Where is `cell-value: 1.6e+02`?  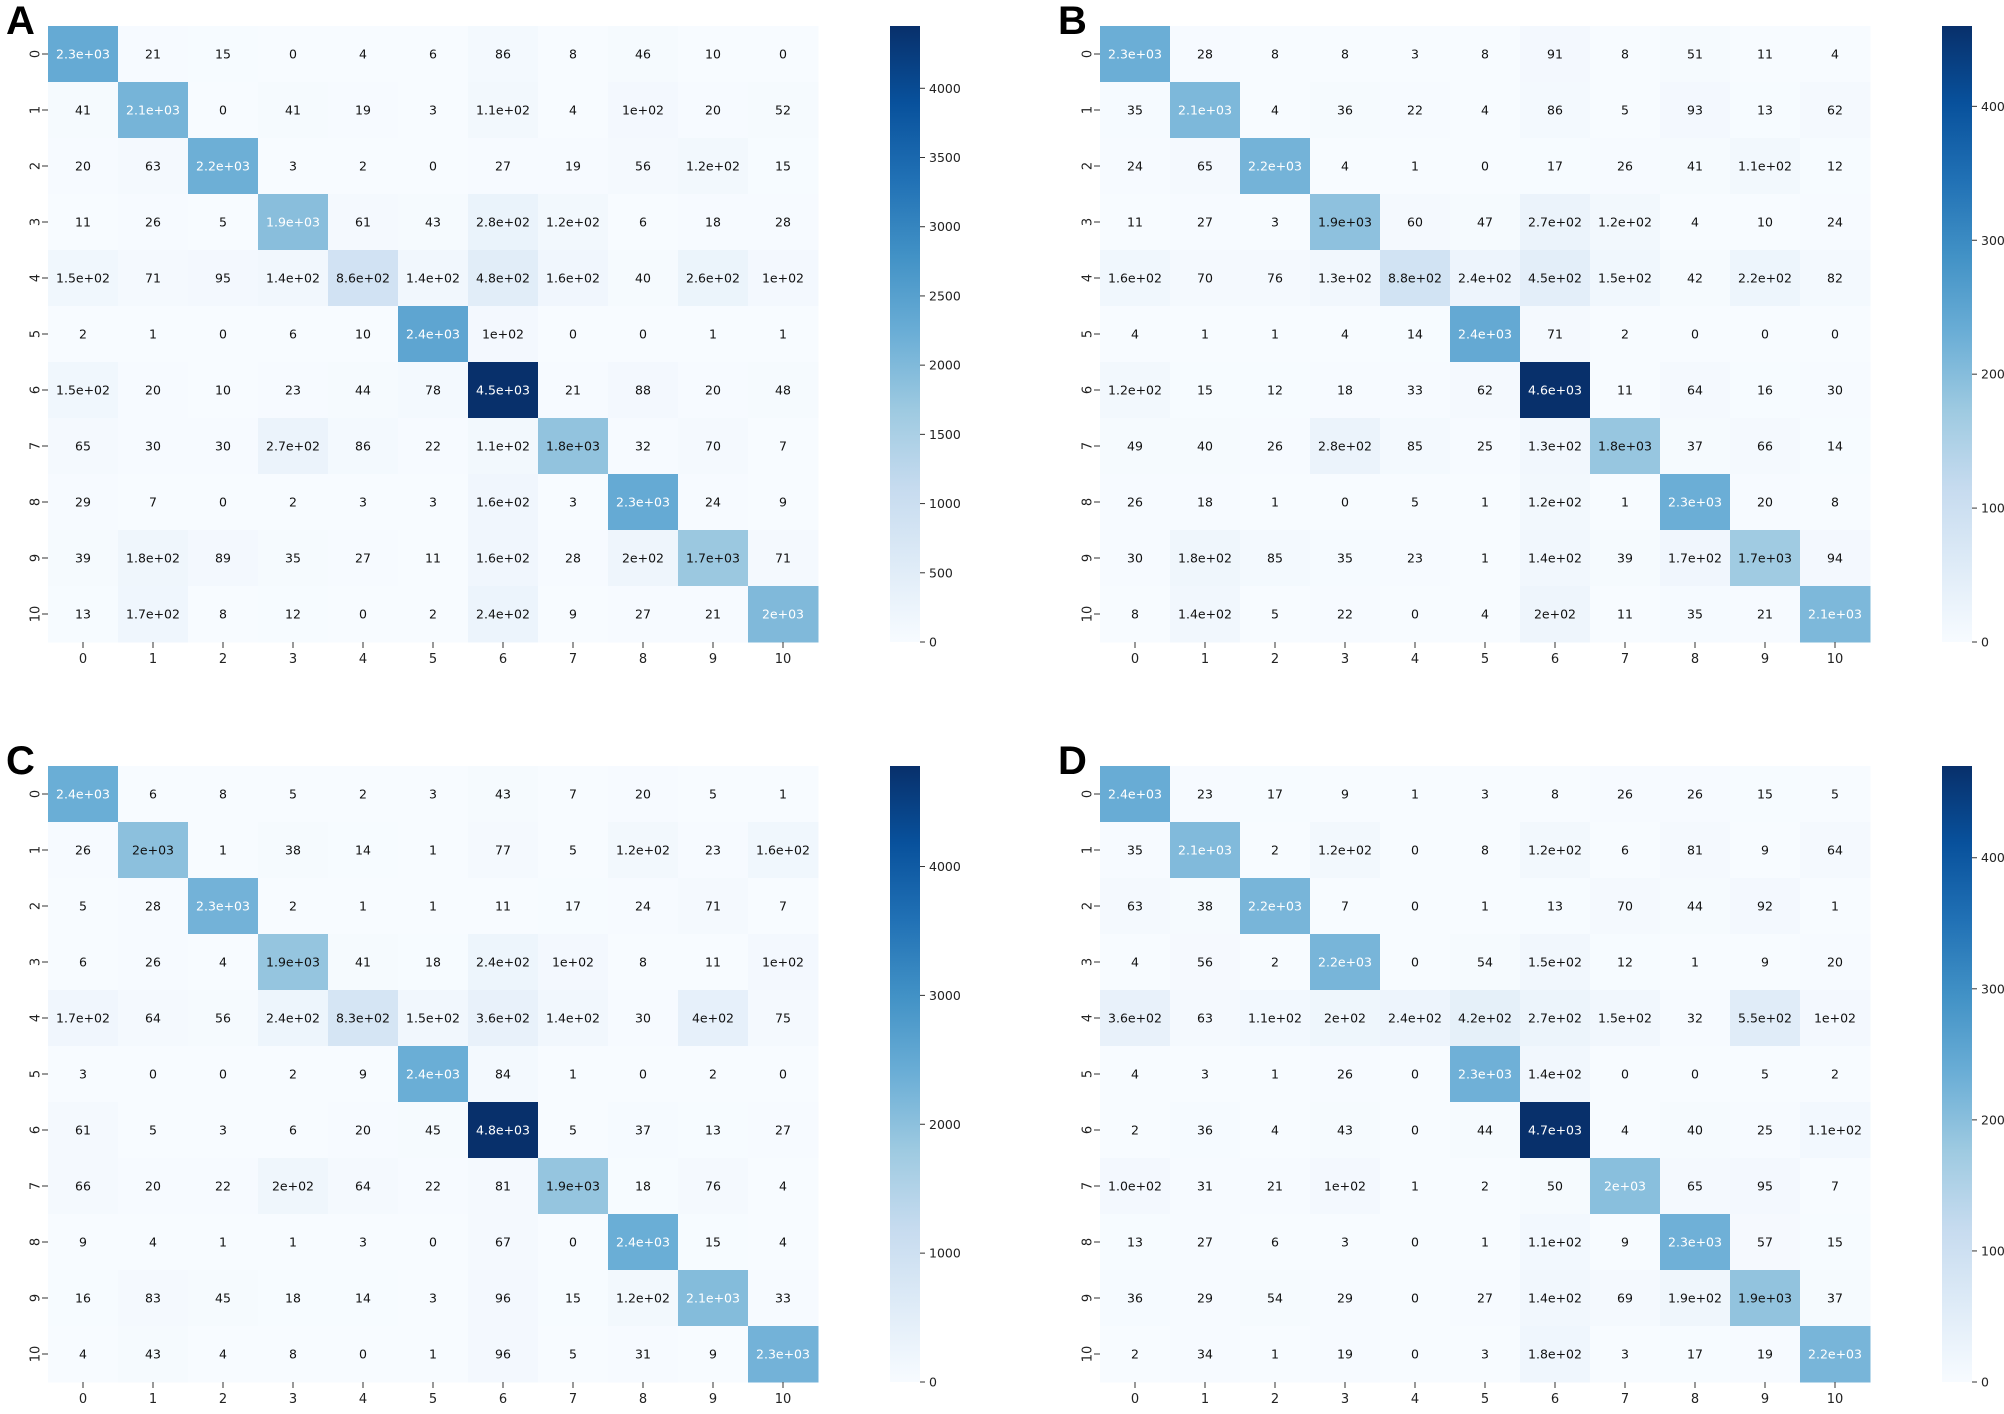
cell-value: 1.6e+02 is located at coordinates (573, 278).